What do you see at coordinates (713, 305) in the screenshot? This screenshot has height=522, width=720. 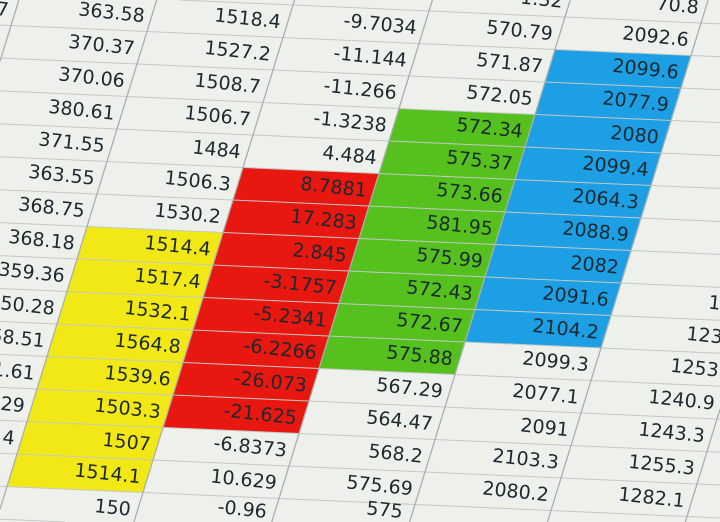 I see `cell-value: 121` at bounding box center [713, 305].